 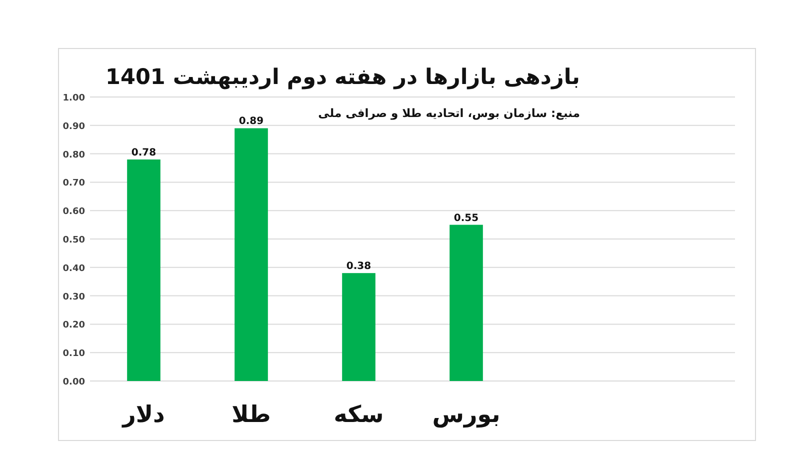 What do you see at coordinates (73, 99) in the screenshot?
I see `y-tick-label: 1.00` at bounding box center [73, 99].